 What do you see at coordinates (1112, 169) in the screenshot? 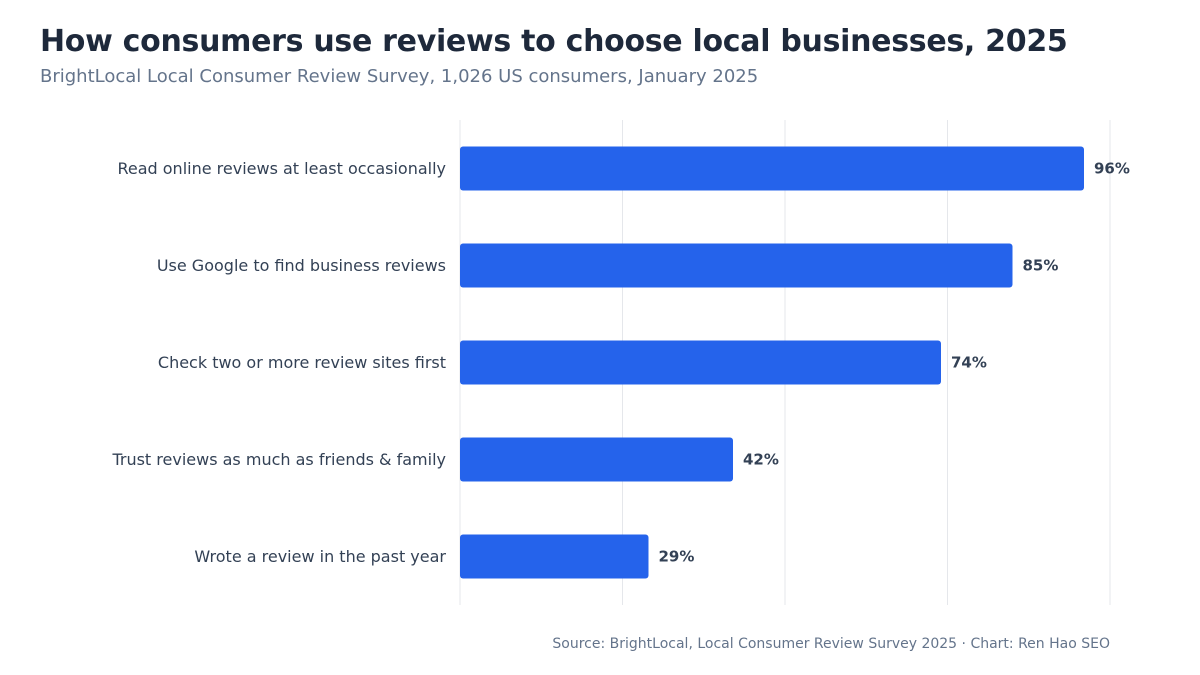
I see `value-label-0: 96%` at bounding box center [1112, 169].